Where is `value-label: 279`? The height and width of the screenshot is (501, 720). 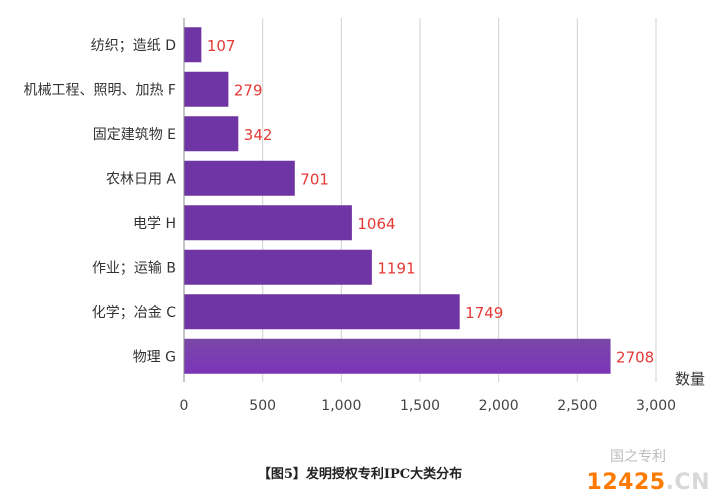
value-label: 279 is located at coordinates (248, 90).